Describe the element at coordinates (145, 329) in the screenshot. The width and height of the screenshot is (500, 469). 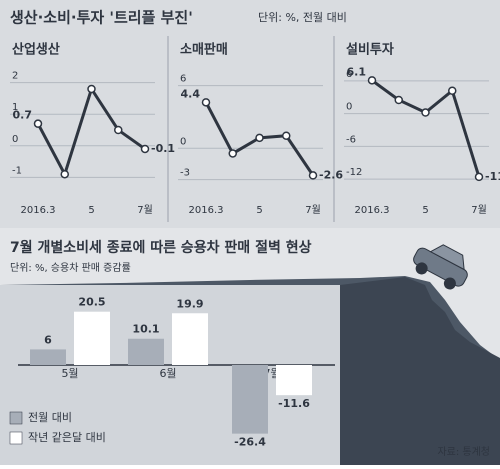
I see `data-label: 10.1` at that location.